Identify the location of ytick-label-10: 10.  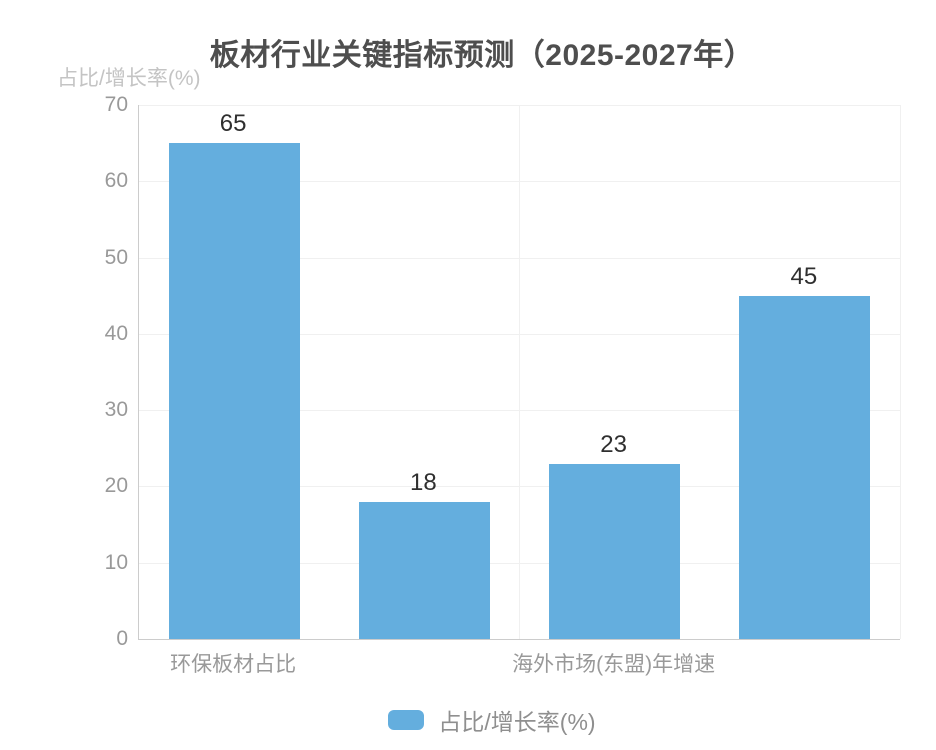
(116, 562).